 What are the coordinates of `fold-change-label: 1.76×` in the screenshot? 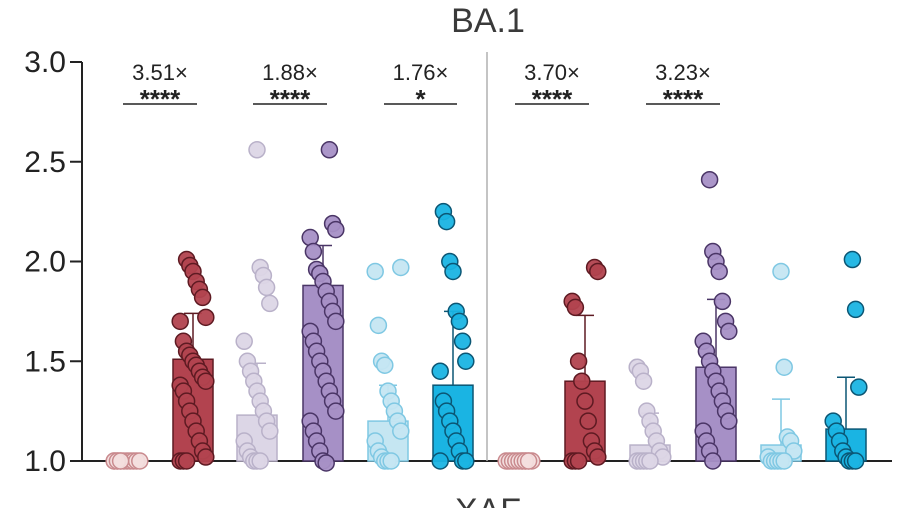 It's located at (421, 72).